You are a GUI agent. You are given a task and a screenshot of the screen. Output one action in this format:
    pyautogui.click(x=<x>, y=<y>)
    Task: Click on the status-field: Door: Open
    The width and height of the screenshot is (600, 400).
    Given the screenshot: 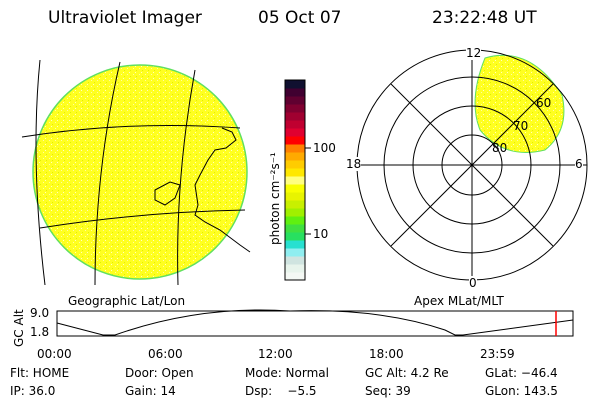 What is the action you would take?
    pyautogui.click(x=159, y=373)
    